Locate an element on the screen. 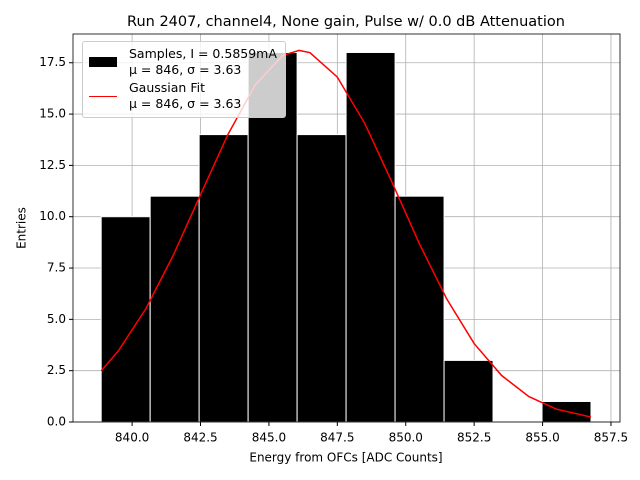  y-tick-label: 10.0 is located at coordinates (52, 216).